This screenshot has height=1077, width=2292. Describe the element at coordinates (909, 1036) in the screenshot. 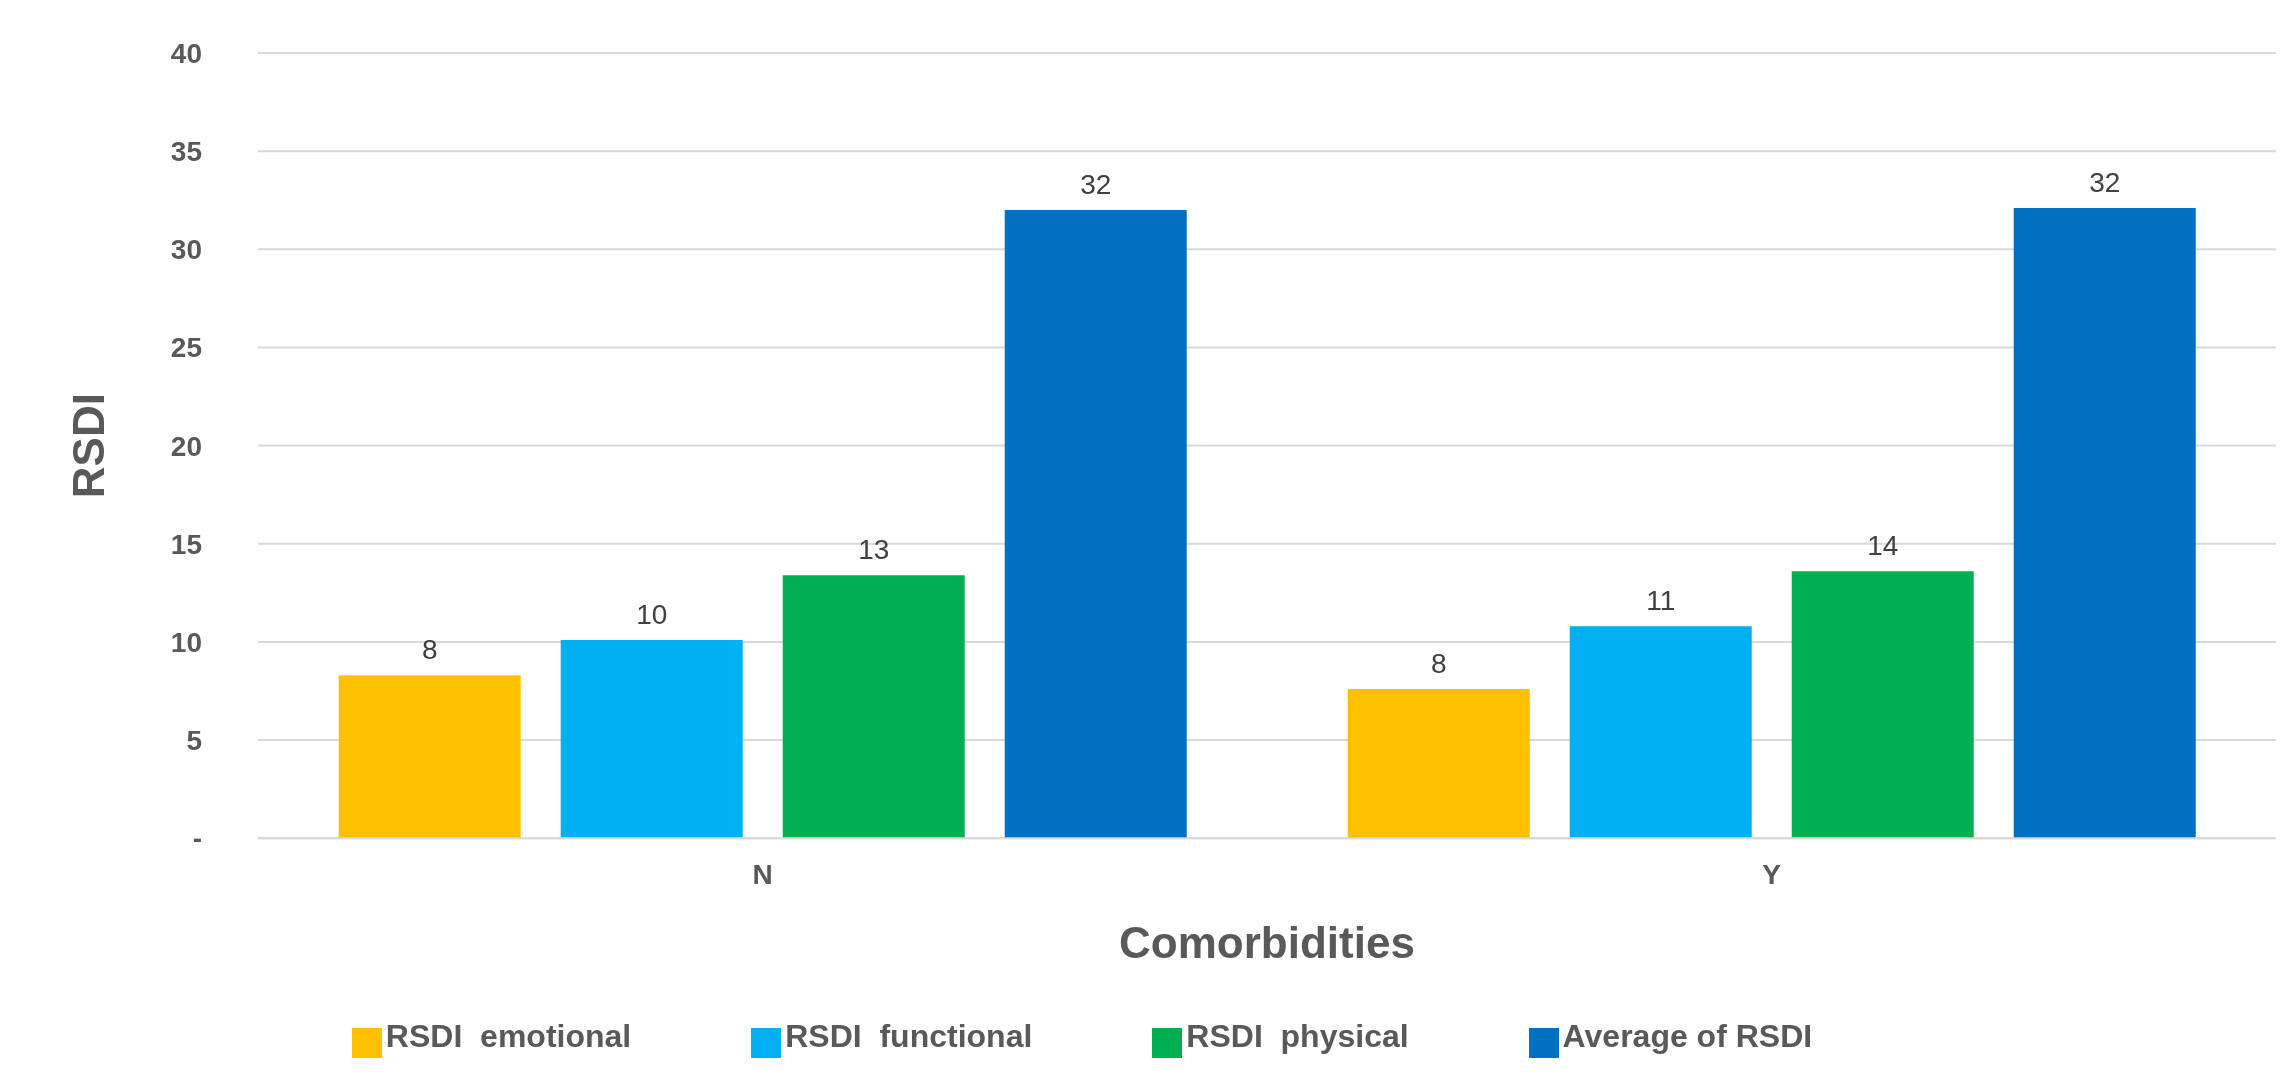

I see `legend-label: RSDI functional` at that location.